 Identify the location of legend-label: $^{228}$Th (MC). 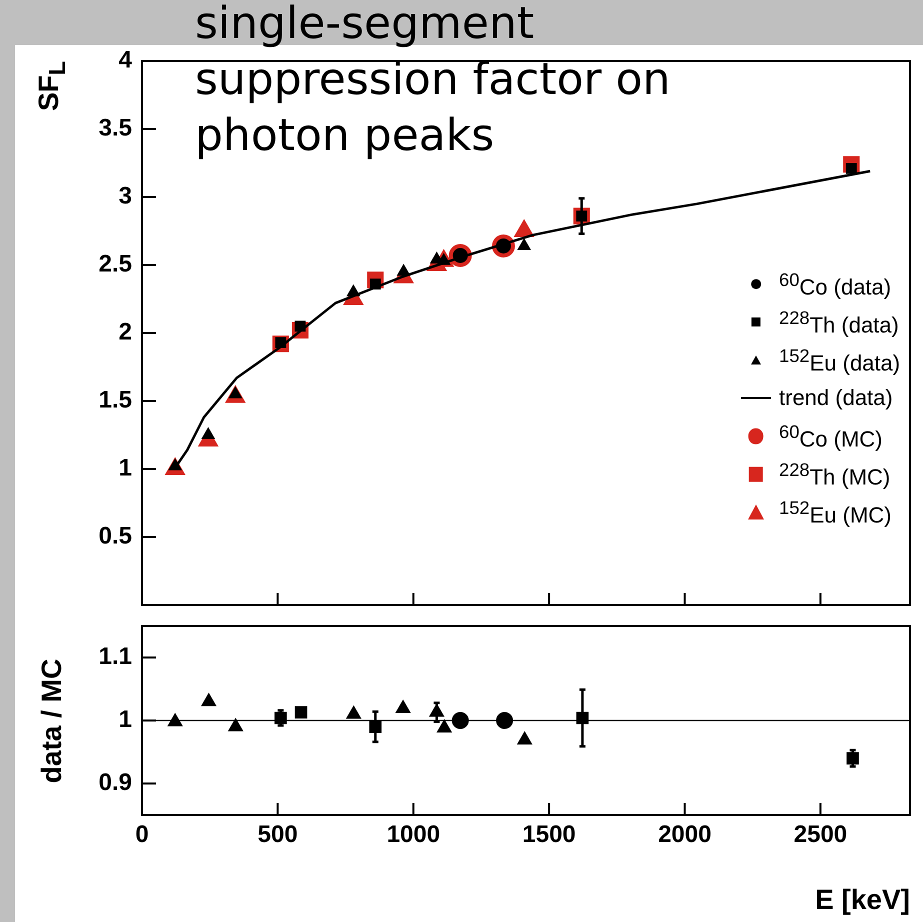
(834, 474).